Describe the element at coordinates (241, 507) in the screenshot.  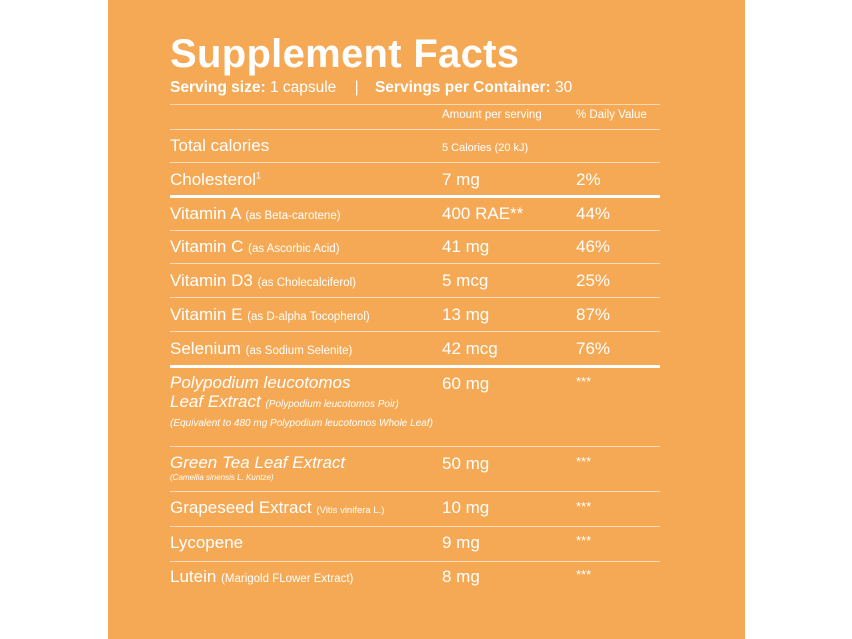
I see `nutrient-name: Grapeseed Extract` at that location.